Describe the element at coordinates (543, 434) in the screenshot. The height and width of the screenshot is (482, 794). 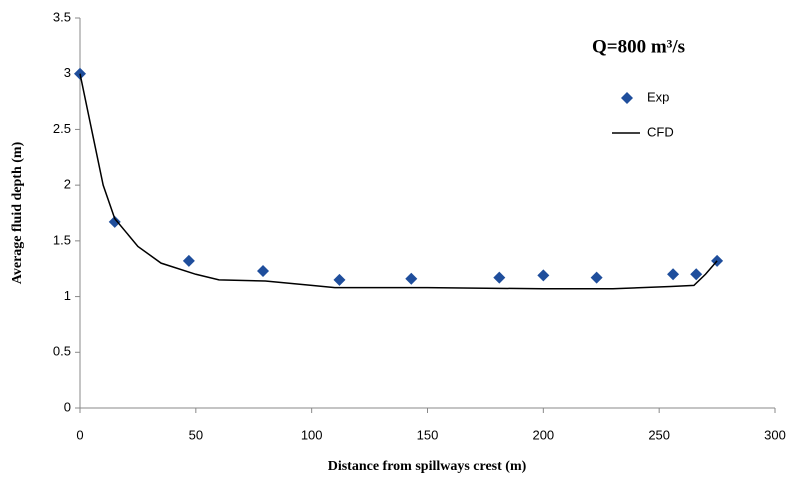
I see `x-tick-label: 200` at that location.